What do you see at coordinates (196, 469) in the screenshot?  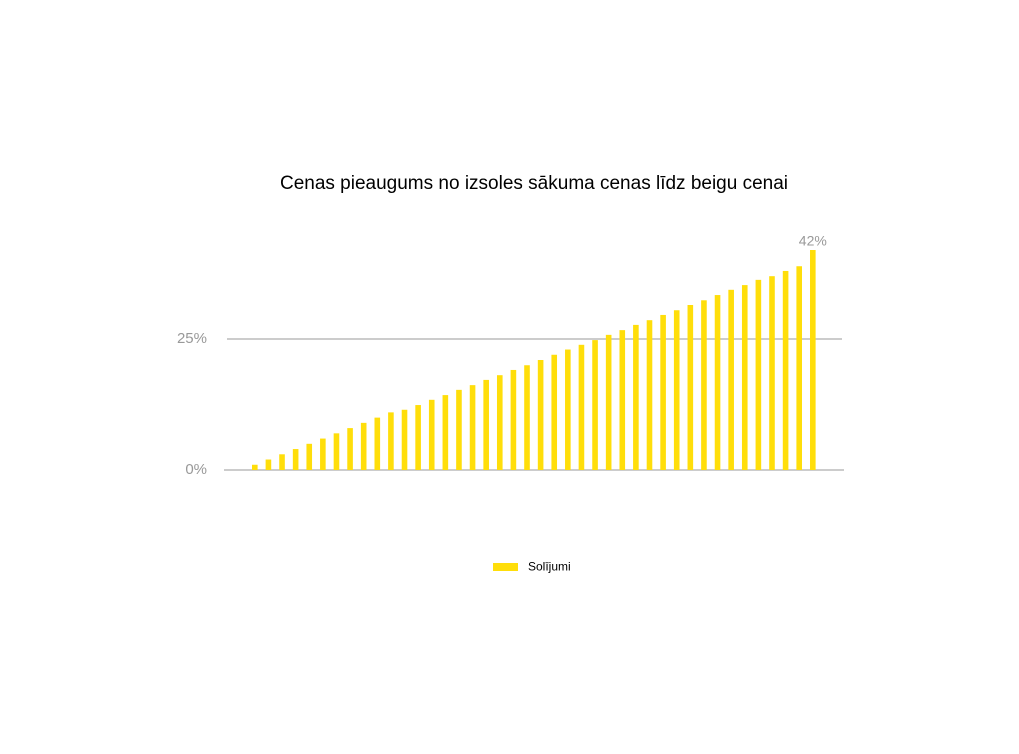 I see `y-tick-label: 0%` at bounding box center [196, 469].